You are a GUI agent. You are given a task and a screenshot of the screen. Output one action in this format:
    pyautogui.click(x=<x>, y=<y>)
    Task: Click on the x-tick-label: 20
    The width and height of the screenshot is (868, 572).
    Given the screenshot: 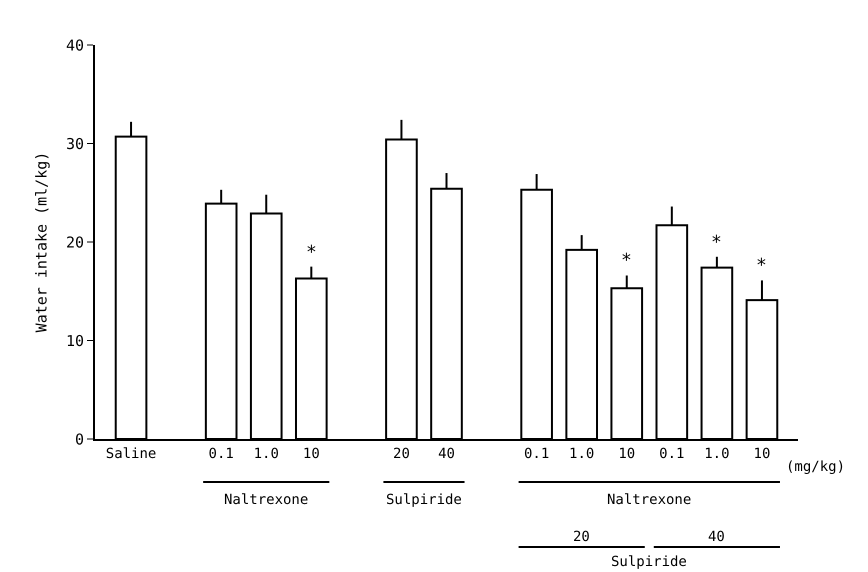 What is the action you would take?
    pyautogui.click(x=401, y=454)
    